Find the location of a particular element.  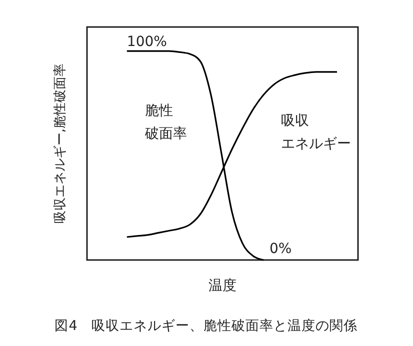

annotation: 0% is located at coordinates (280, 249).